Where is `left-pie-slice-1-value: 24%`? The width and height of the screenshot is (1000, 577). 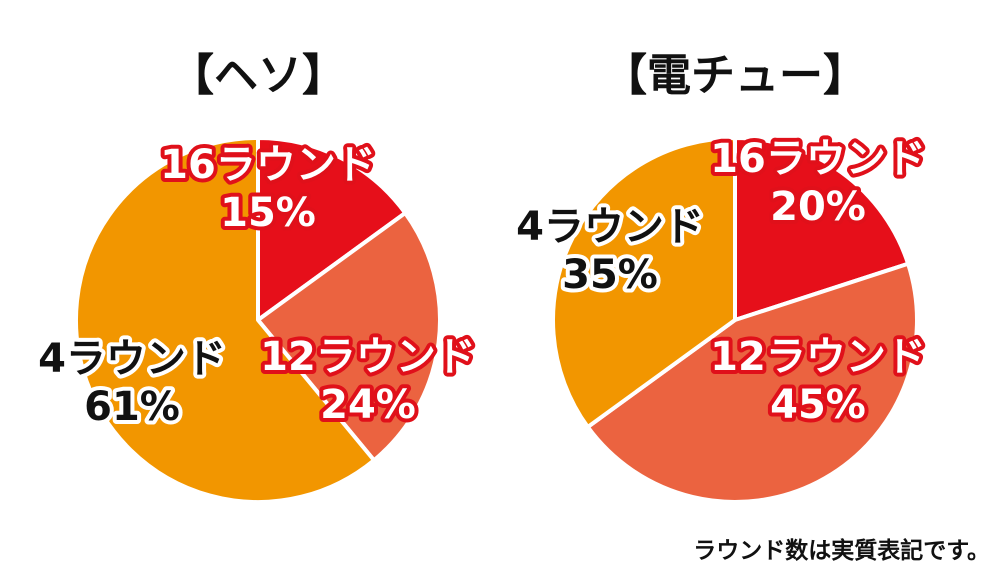
left-pie-slice-1-value: 24% is located at coordinates (368, 405).